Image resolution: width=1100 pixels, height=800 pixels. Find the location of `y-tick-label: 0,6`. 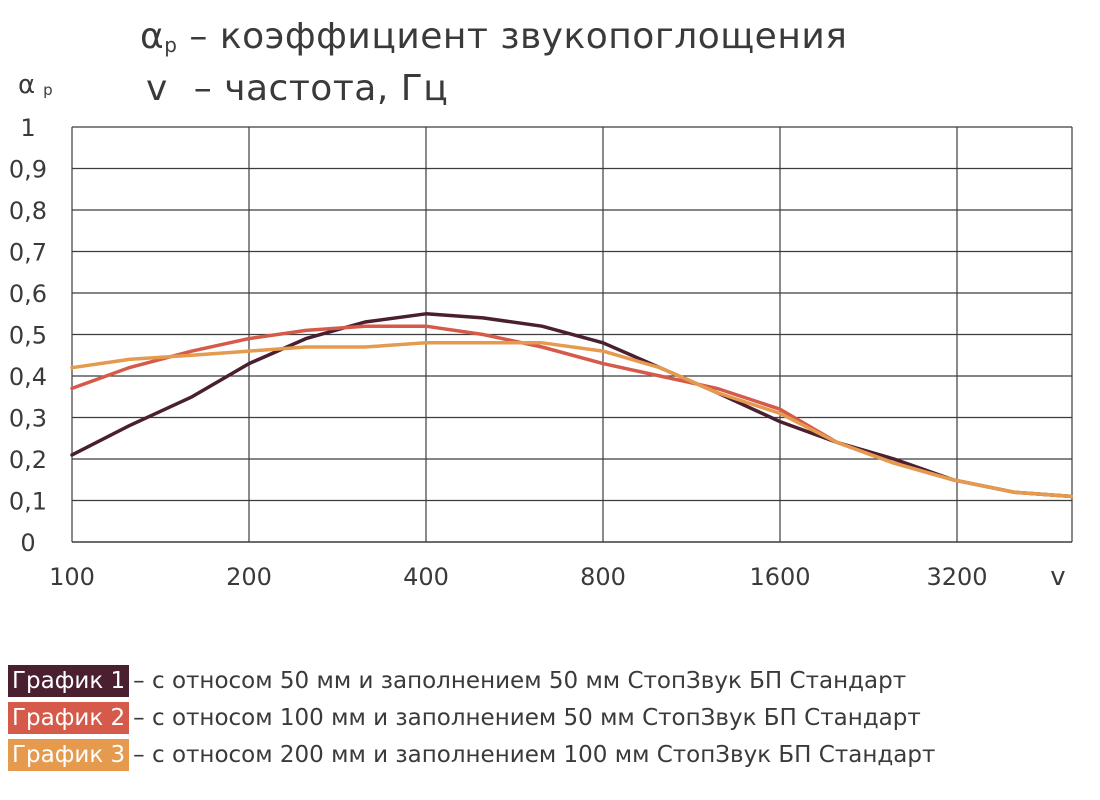

y-tick-label: 0,6 is located at coordinates (28, 294).